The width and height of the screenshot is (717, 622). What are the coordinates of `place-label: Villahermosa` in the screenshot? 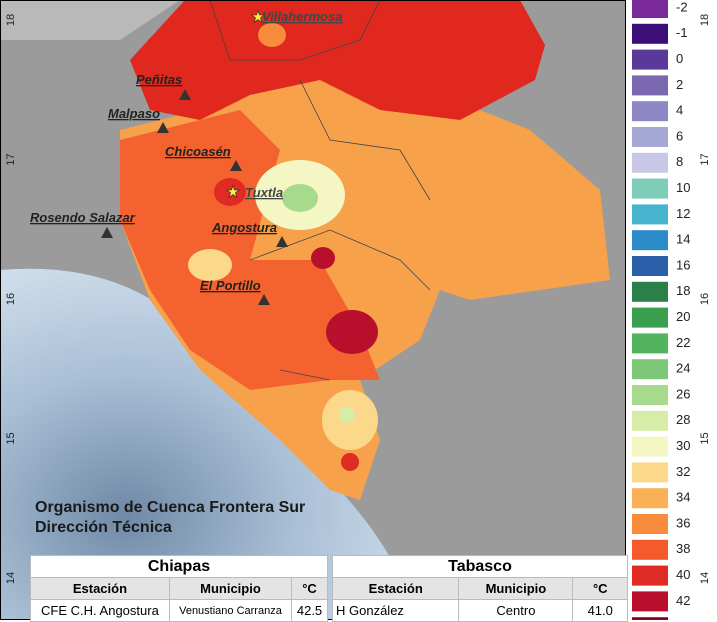 It's located at (302, 16).